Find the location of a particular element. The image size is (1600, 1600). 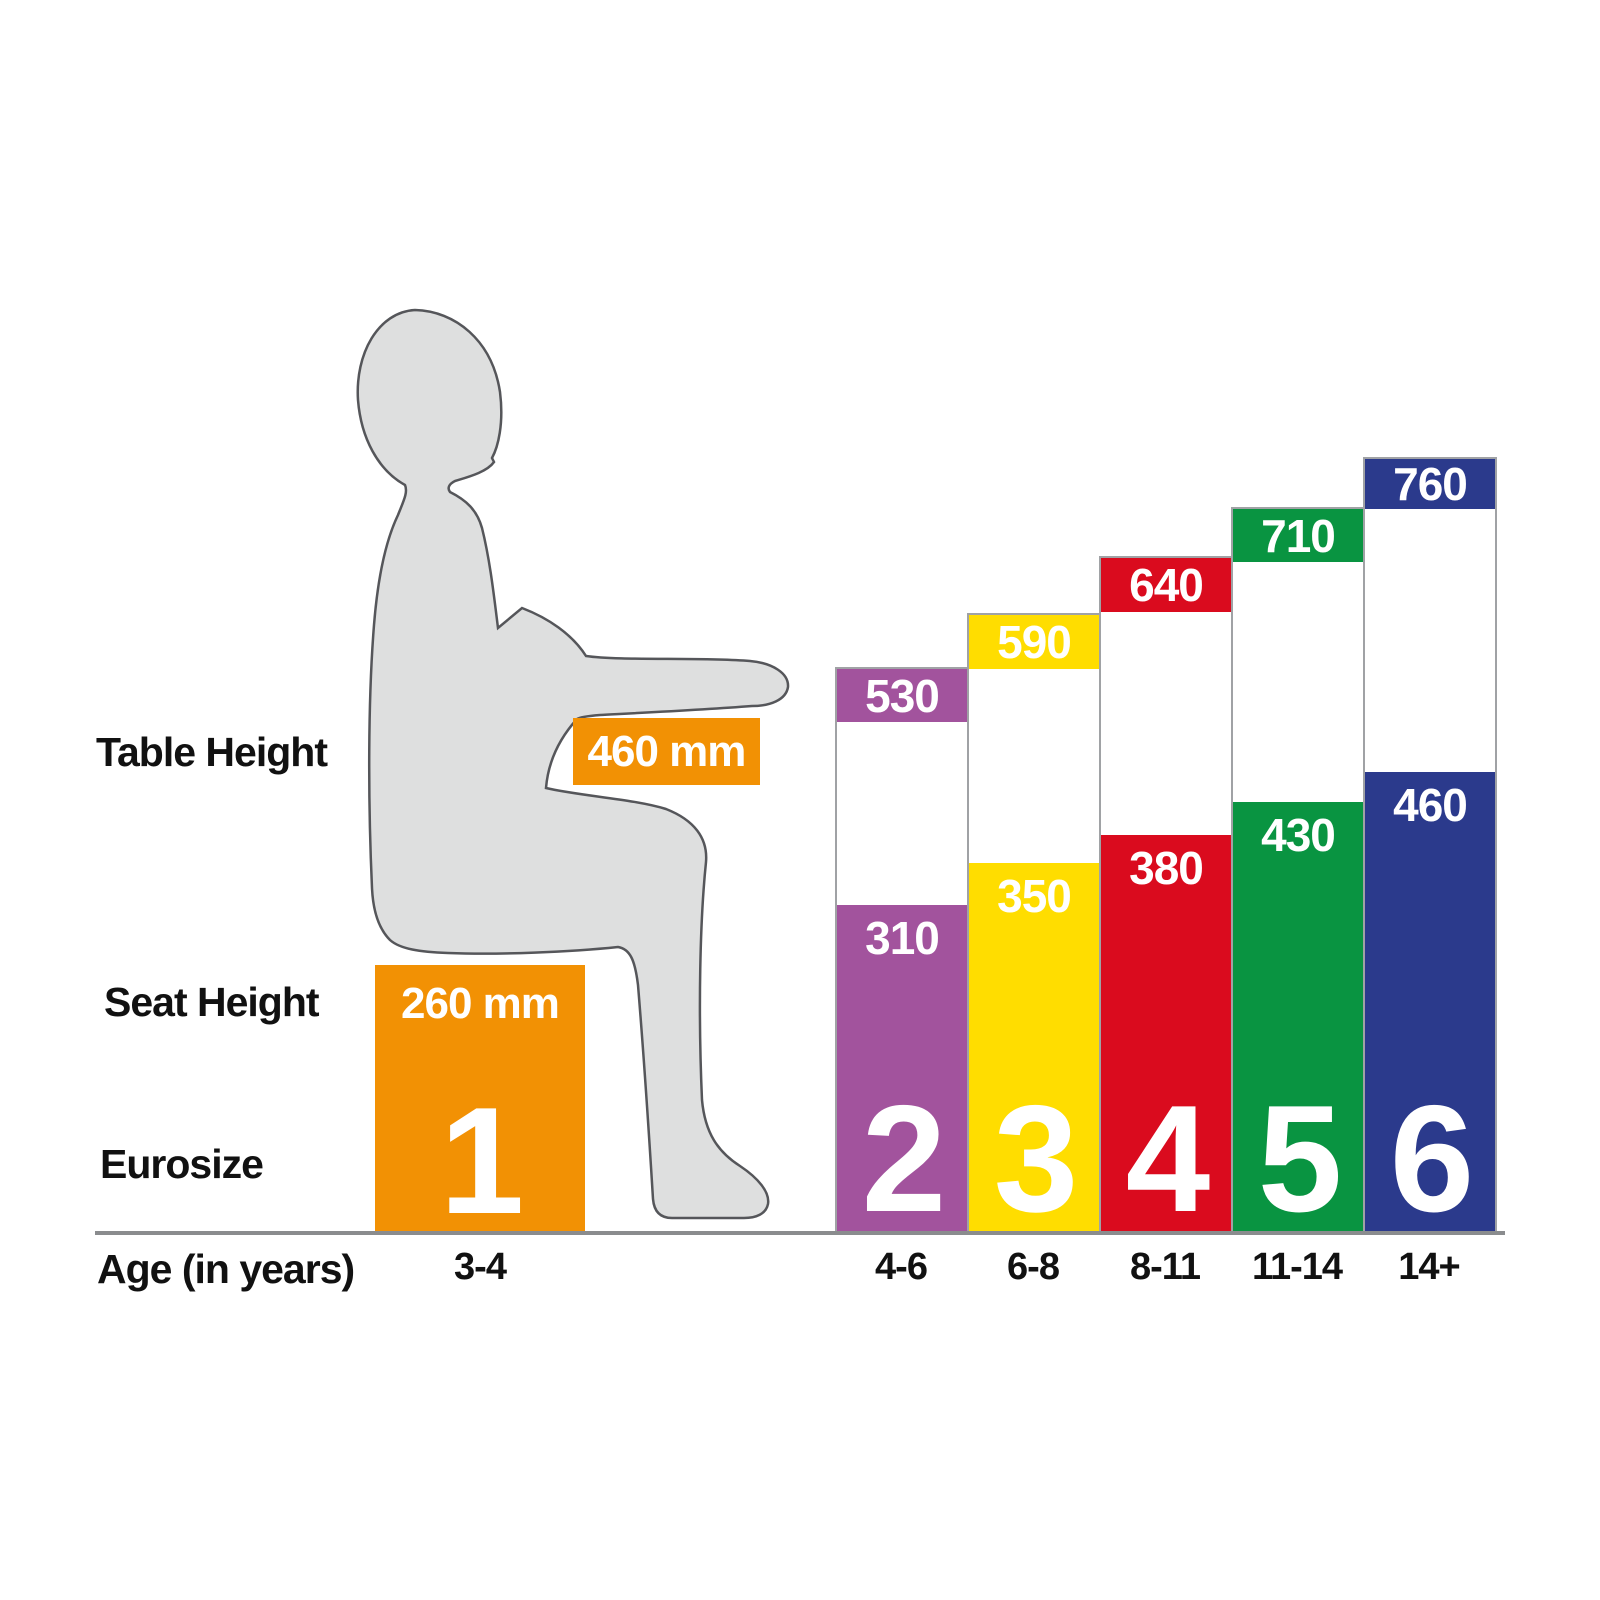

bar-gap-size2 is located at coordinates (902, 813).